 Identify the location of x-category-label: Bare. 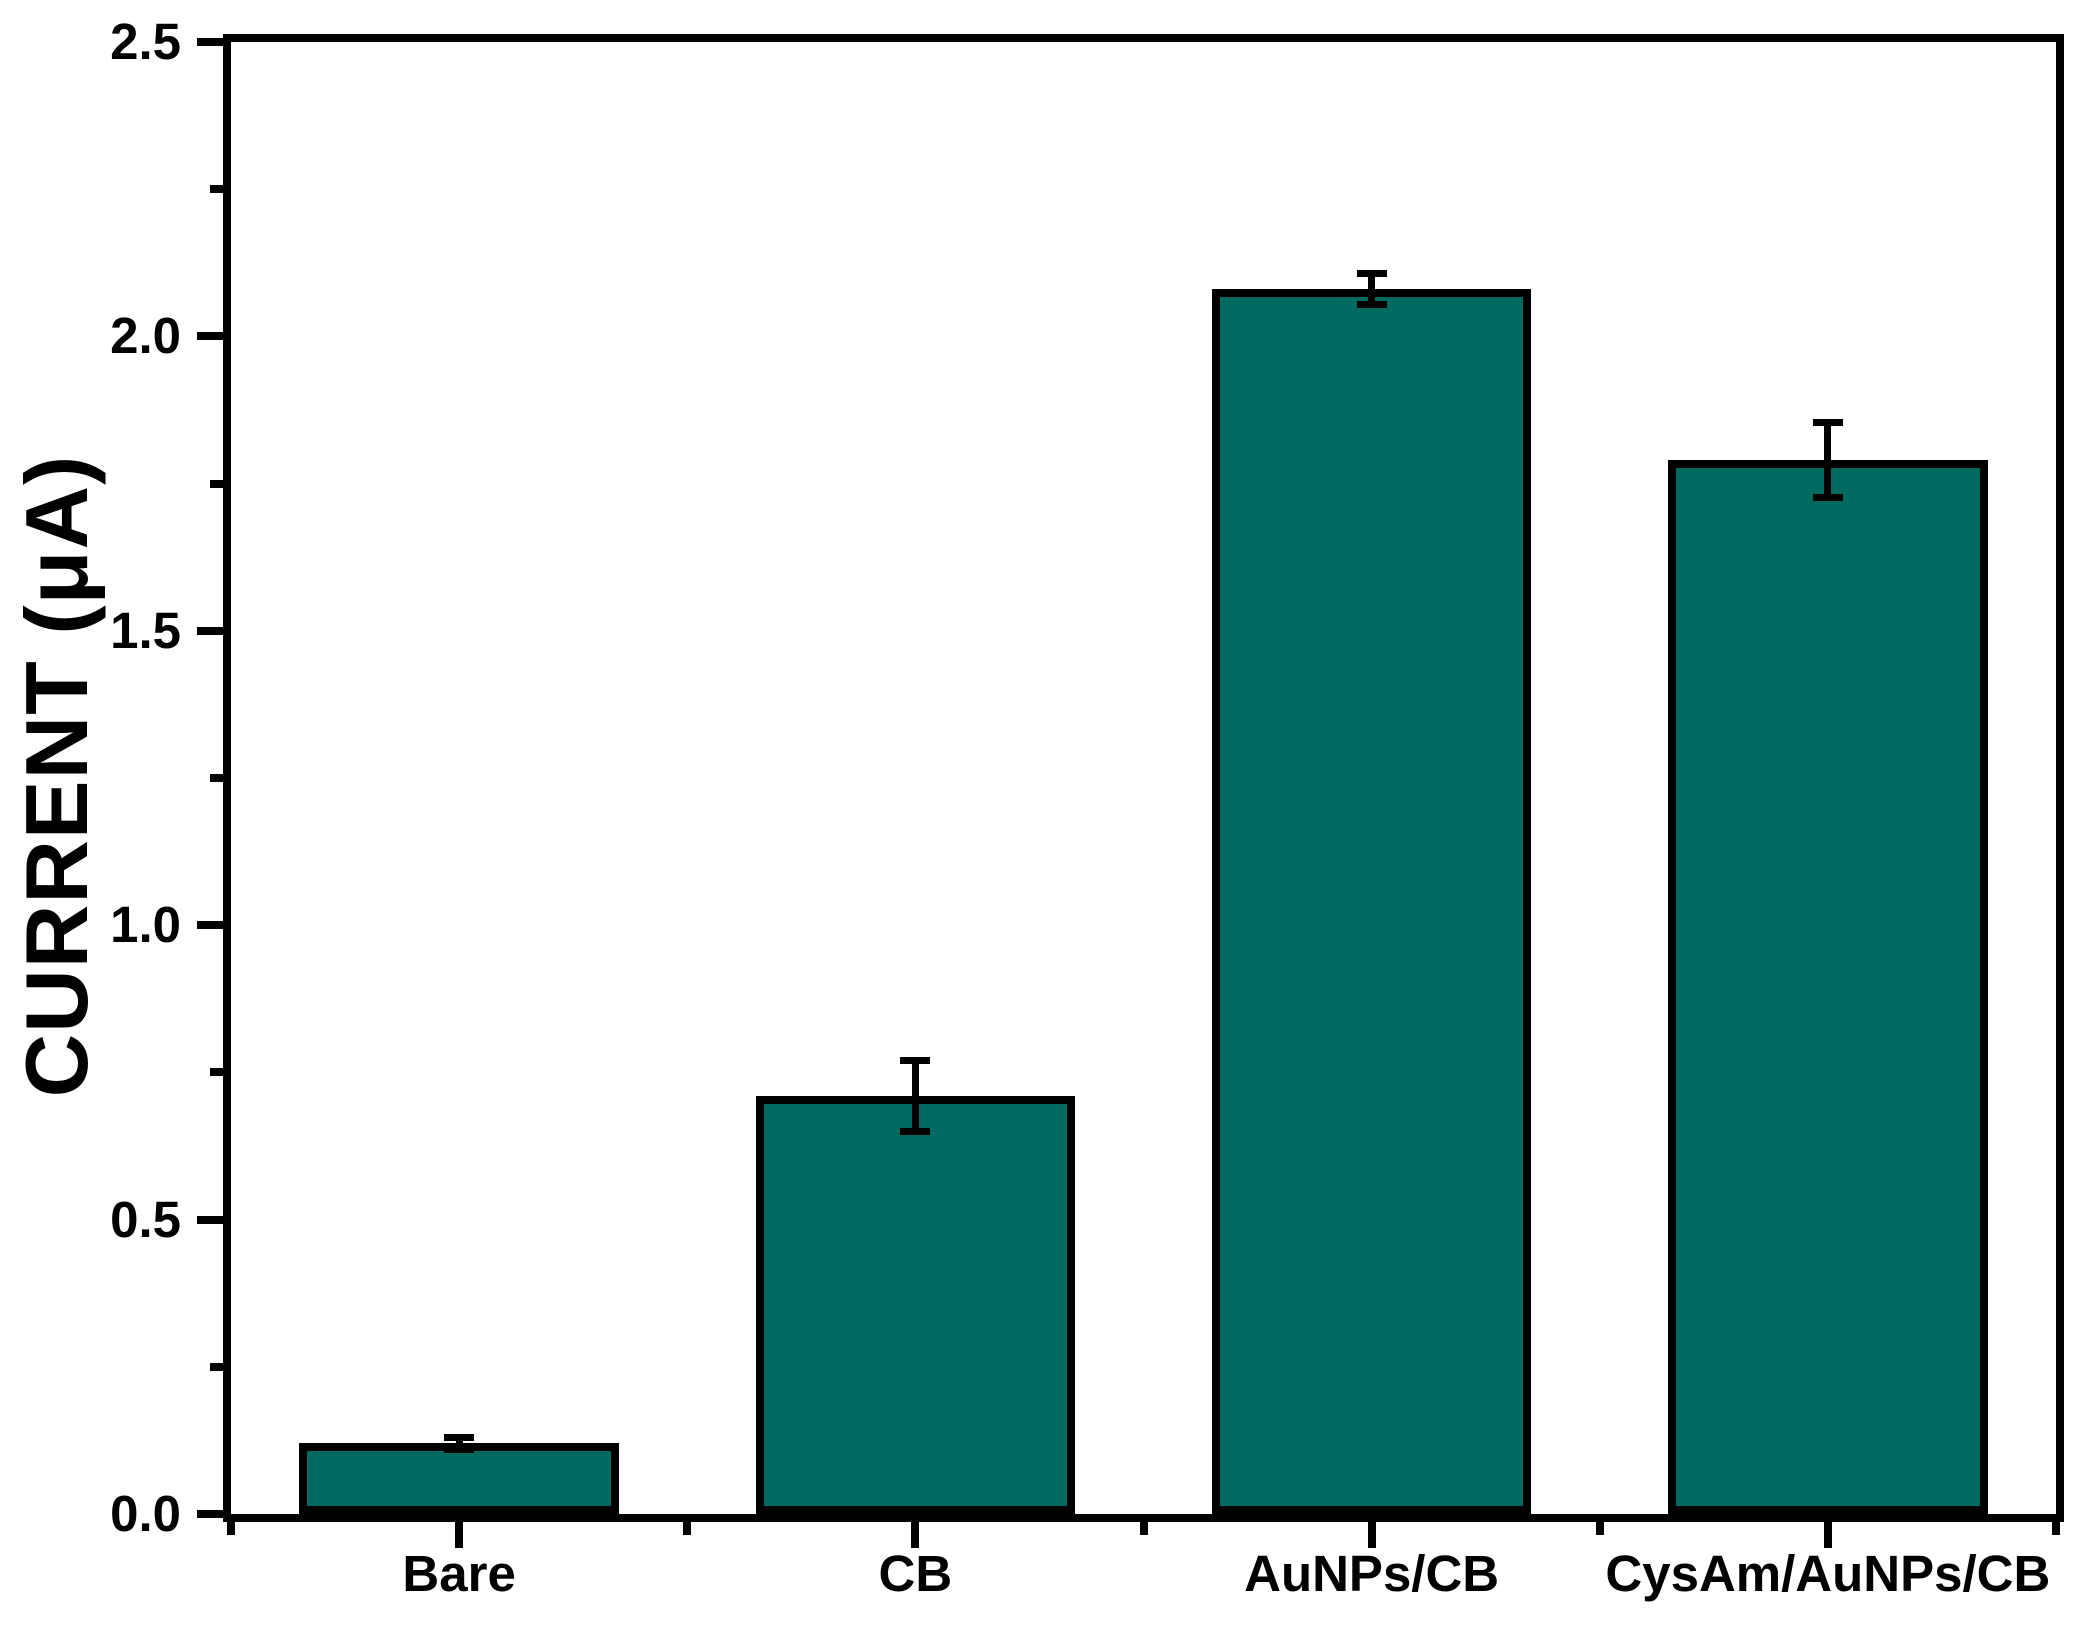
(459, 1573).